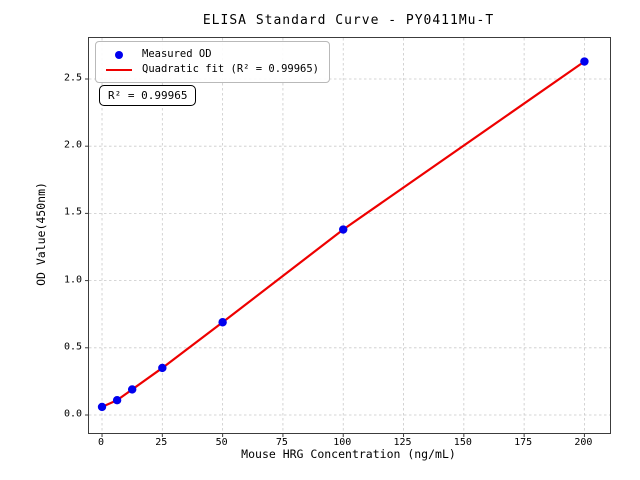  I want to click on r-squared-annotation: R² = 0.99965, so click(148, 95).